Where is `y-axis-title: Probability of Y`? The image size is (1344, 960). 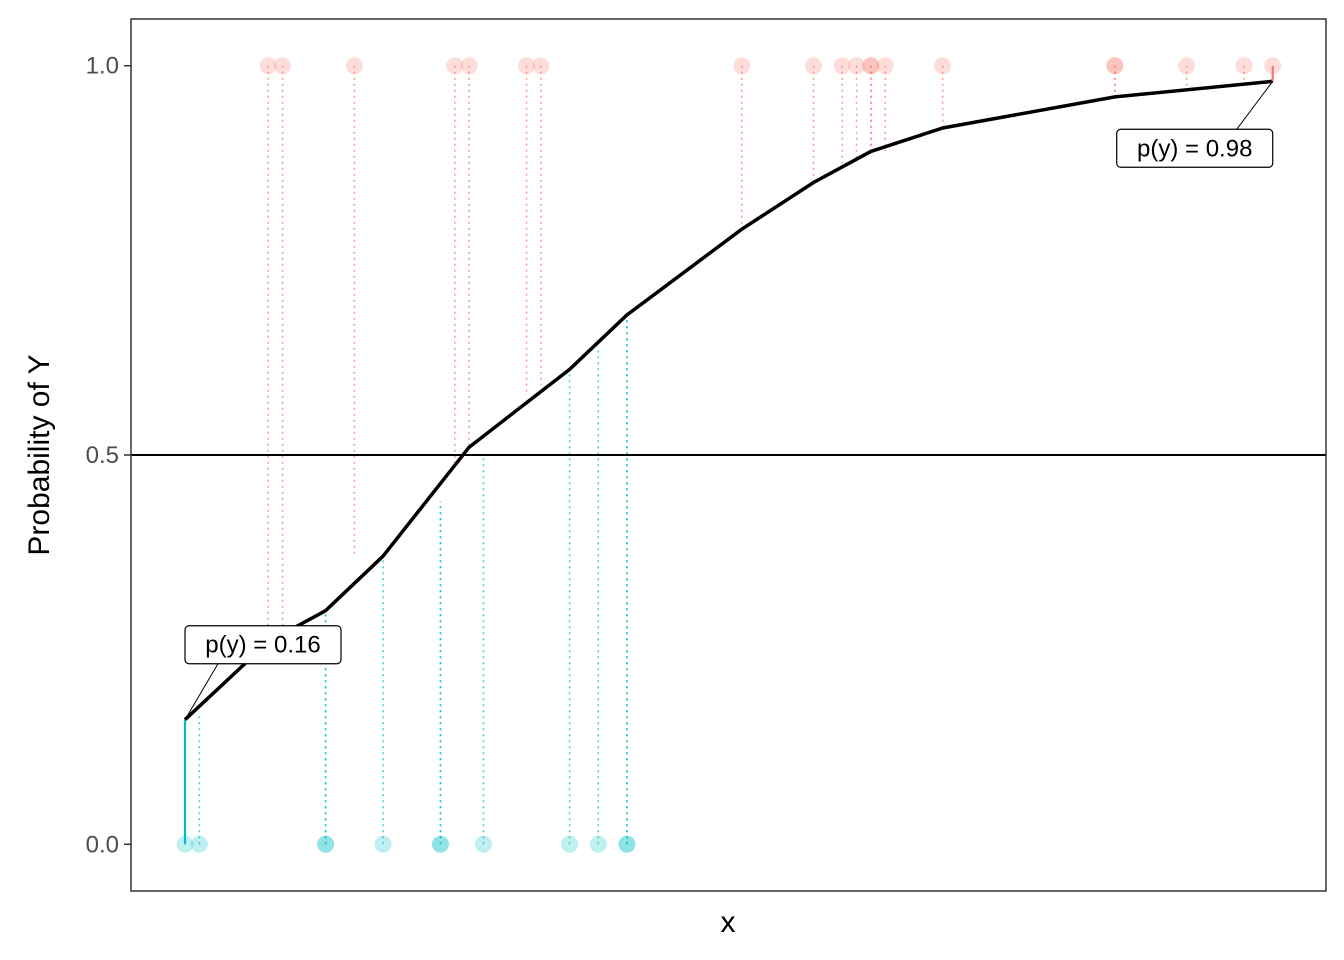
y-axis-title: Probability of Y is located at coordinates (39, 454).